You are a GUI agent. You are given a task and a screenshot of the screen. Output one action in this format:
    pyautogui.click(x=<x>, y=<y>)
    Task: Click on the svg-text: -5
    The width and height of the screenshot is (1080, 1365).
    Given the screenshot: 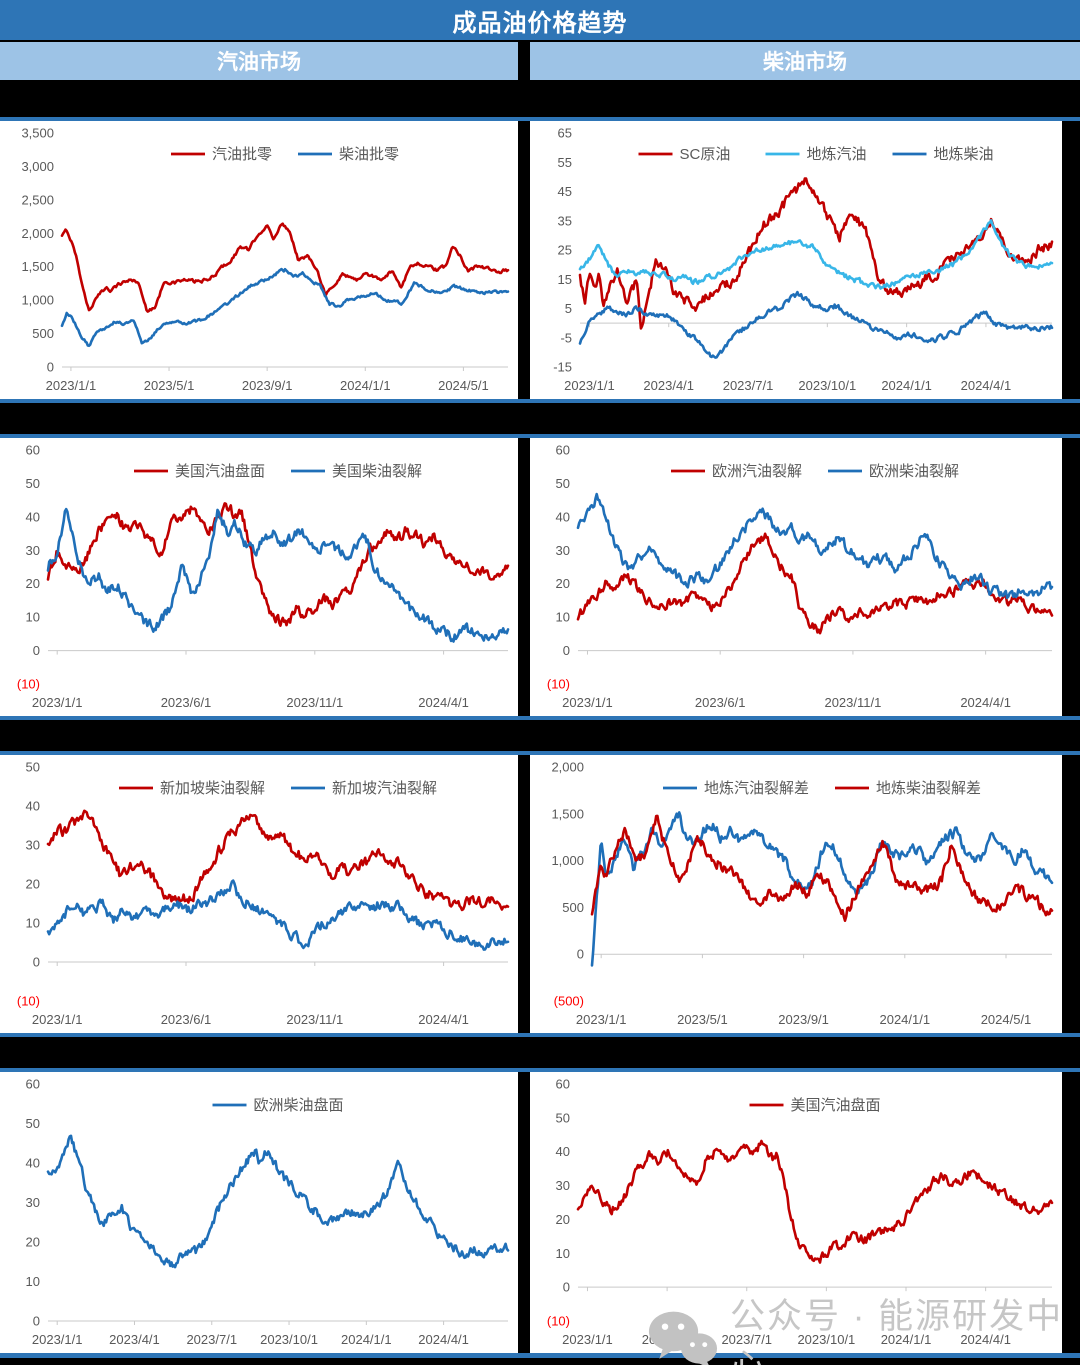 What is the action you would take?
    pyautogui.click(x=566, y=337)
    